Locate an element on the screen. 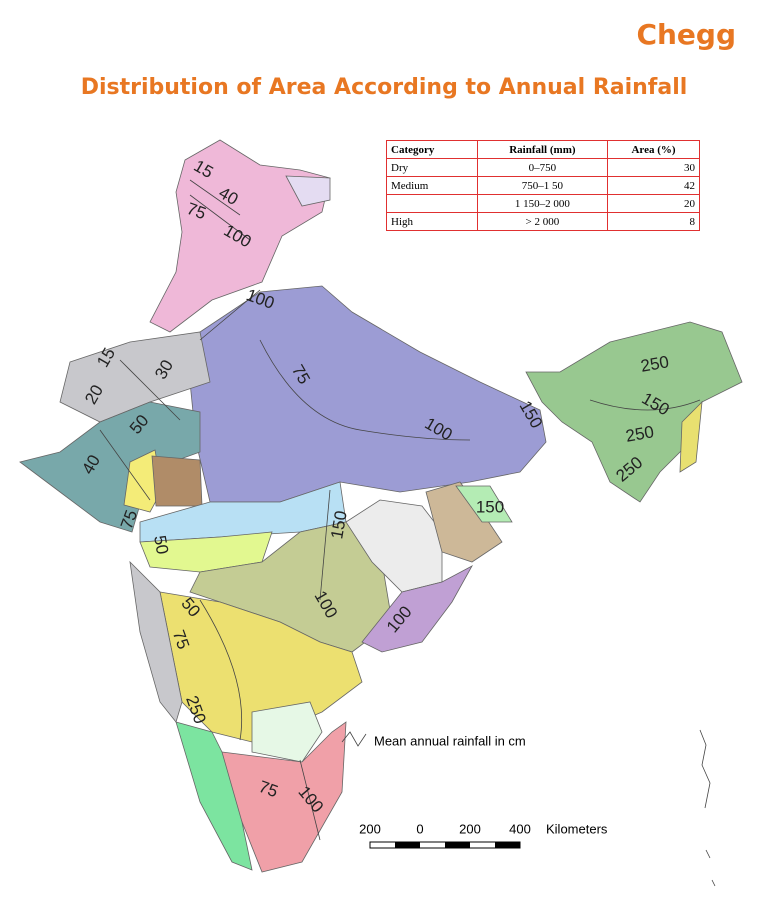 This screenshot has width=768, height=909. table-cell is located at coordinates (432, 203).